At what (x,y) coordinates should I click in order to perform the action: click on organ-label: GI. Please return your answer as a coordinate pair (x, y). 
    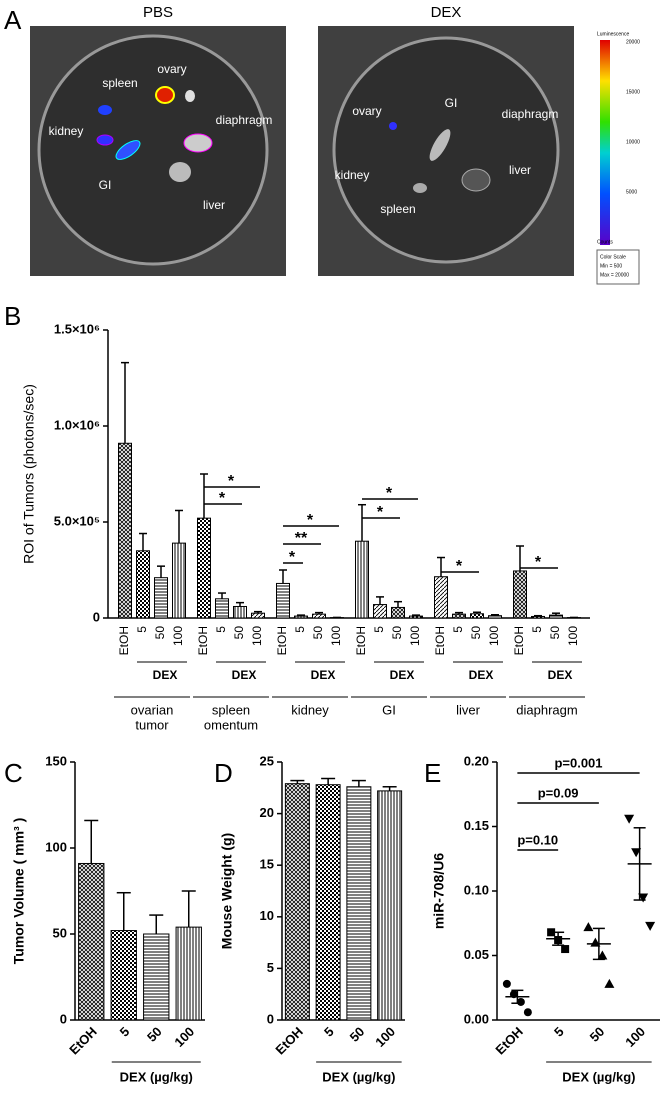
    Looking at the image, I should click on (105, 185).